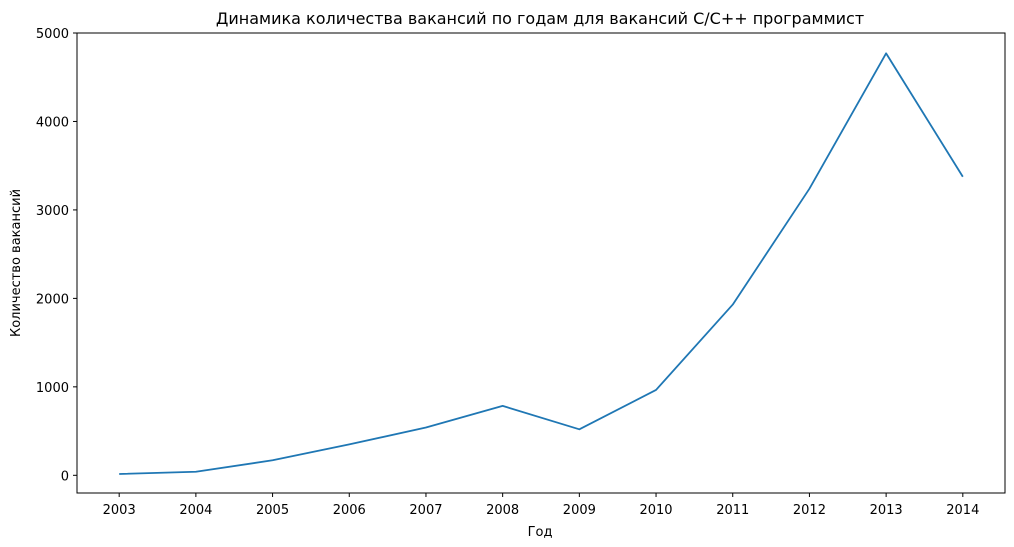  Describe the element at coordinates (52, 122) in the screenshot. I see `y-tick-label: 4000` at that location.